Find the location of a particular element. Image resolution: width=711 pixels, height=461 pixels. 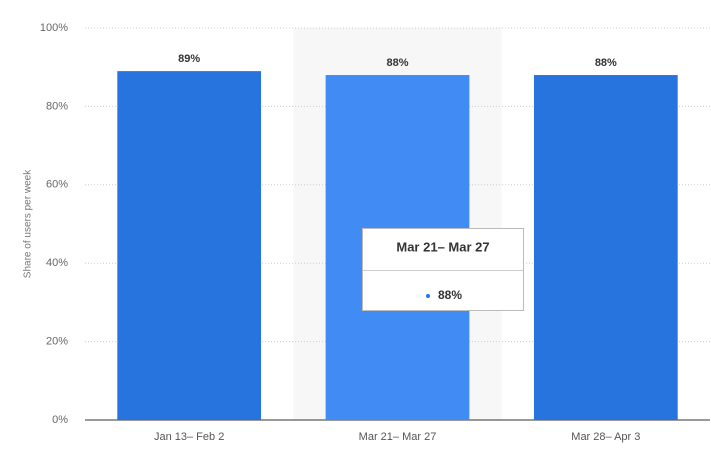

tooltip-marker is located at coordinates (428, 296).